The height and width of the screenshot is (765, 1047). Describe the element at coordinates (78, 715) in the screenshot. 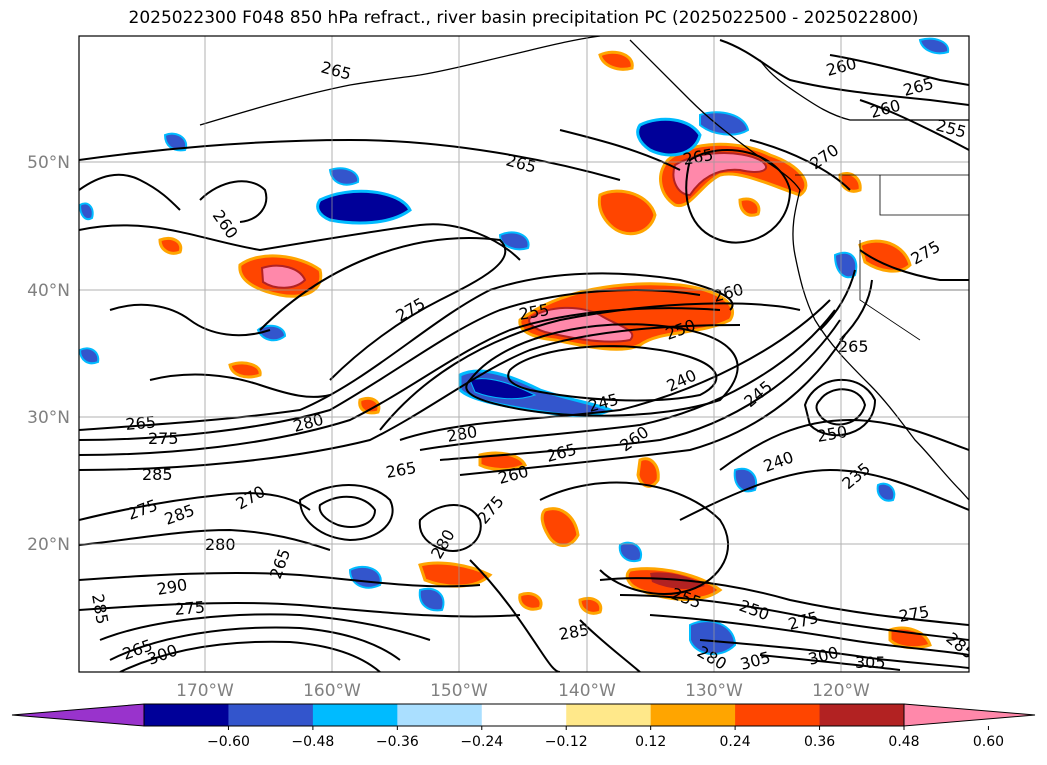

I see `colorbar-under-arrow` at that location.